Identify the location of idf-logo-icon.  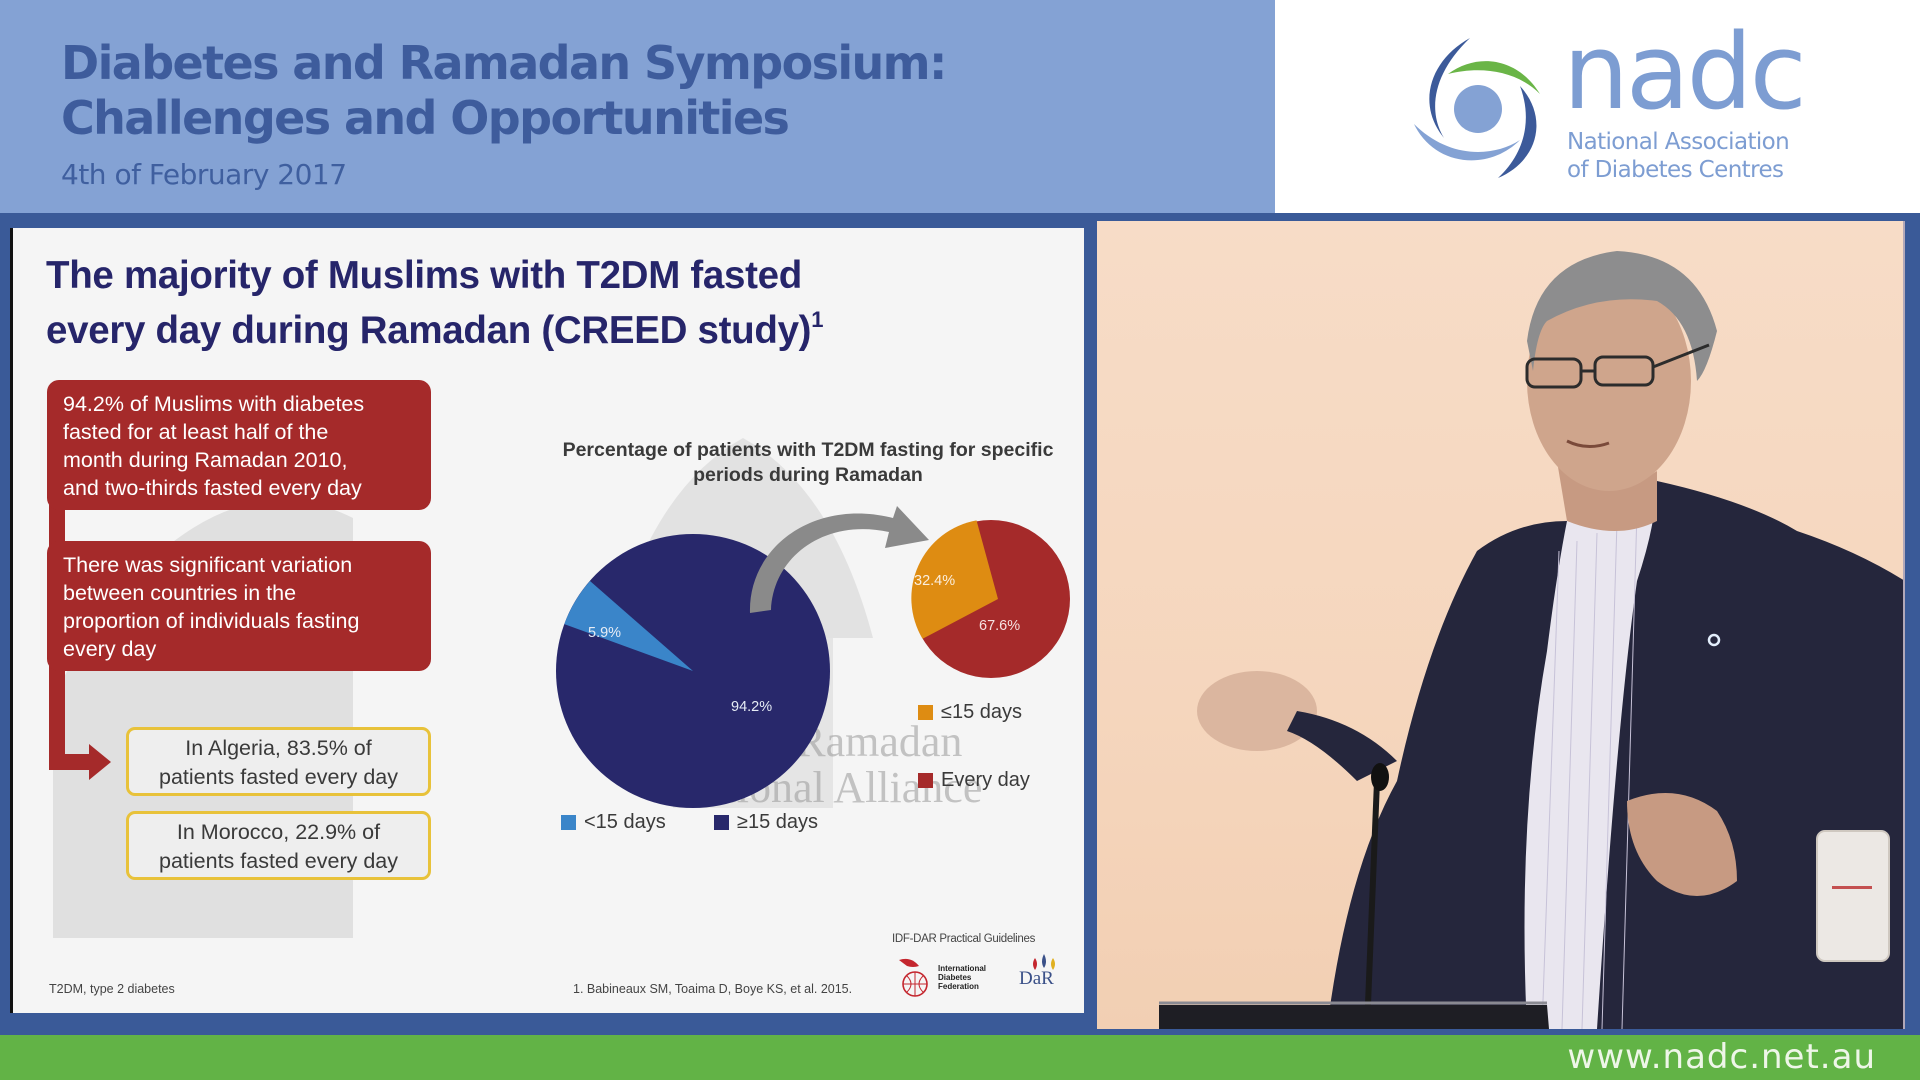
(913, 977).